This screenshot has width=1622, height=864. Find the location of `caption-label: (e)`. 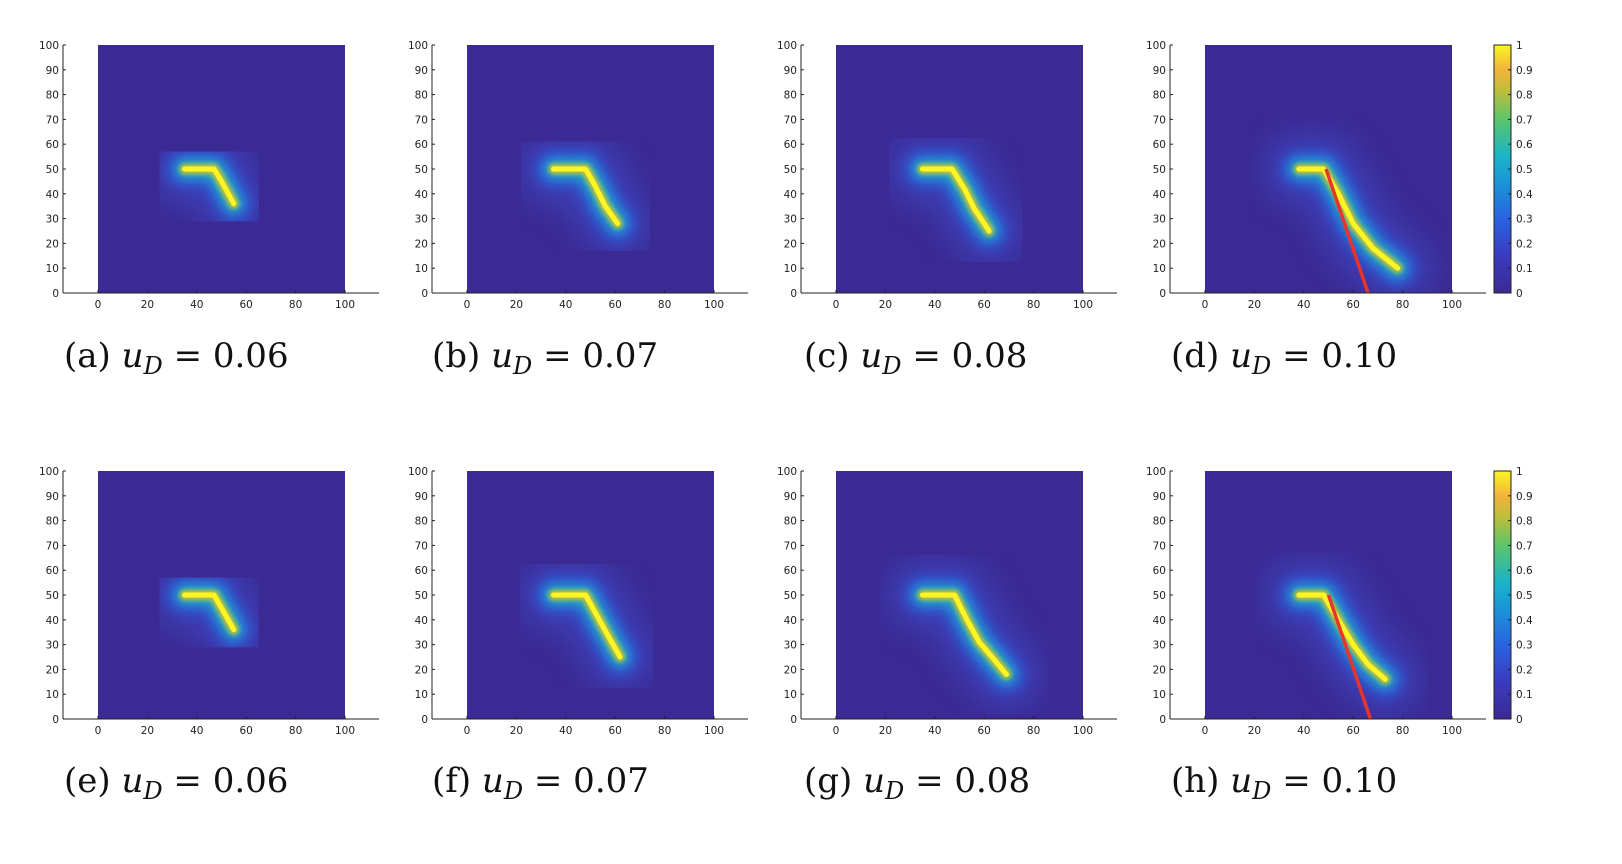

caption-label: (e) is located at coordinates (92, 781).